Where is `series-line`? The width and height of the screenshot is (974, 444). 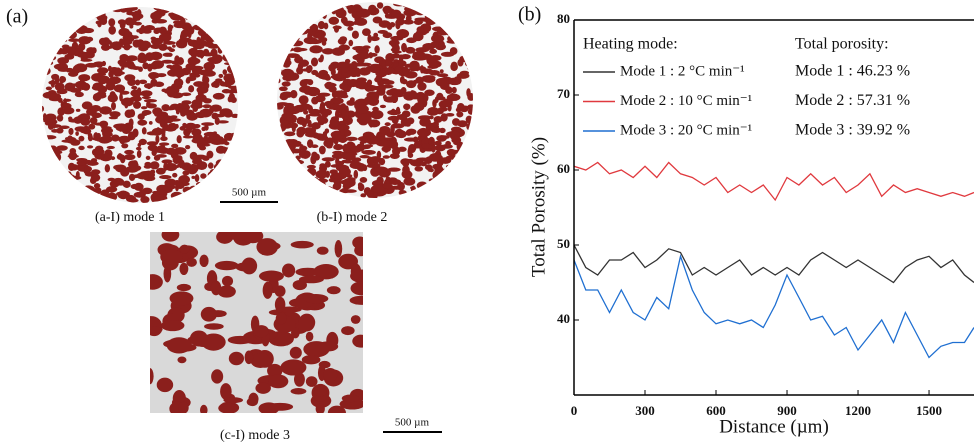
series-line is located at coordinates (774, 264).